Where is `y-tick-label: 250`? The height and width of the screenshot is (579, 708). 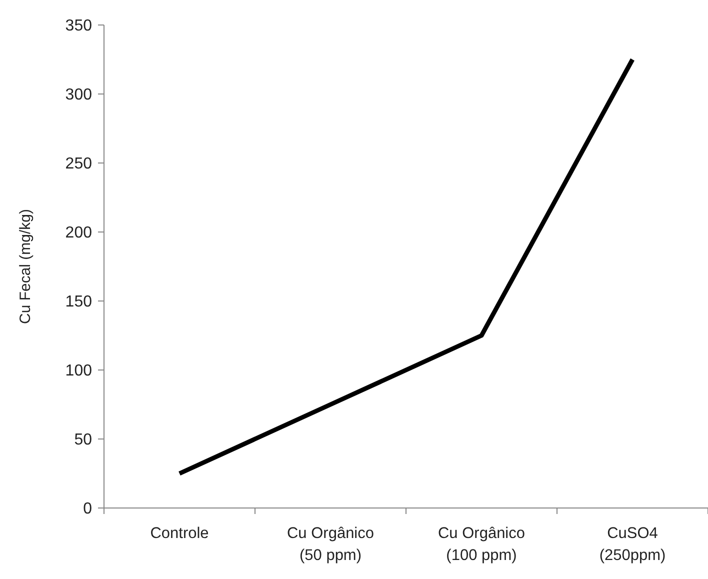 y-tick-label: 250 is located at coordinates (78, 164).